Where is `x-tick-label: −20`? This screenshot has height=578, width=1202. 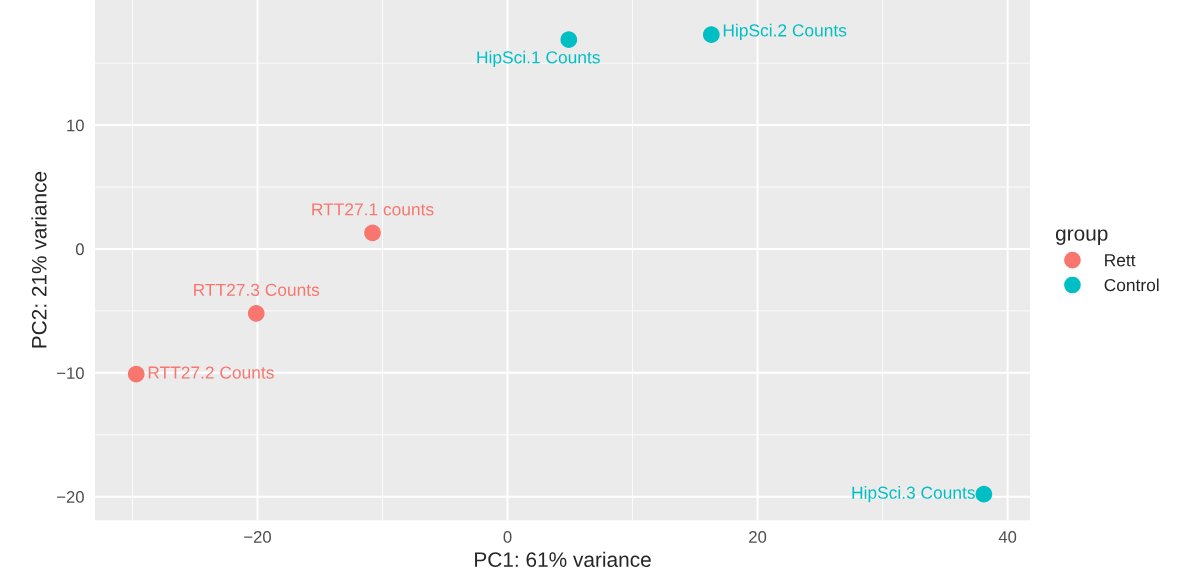 x-tick-label: −20 is located at coordinates (257, 537).